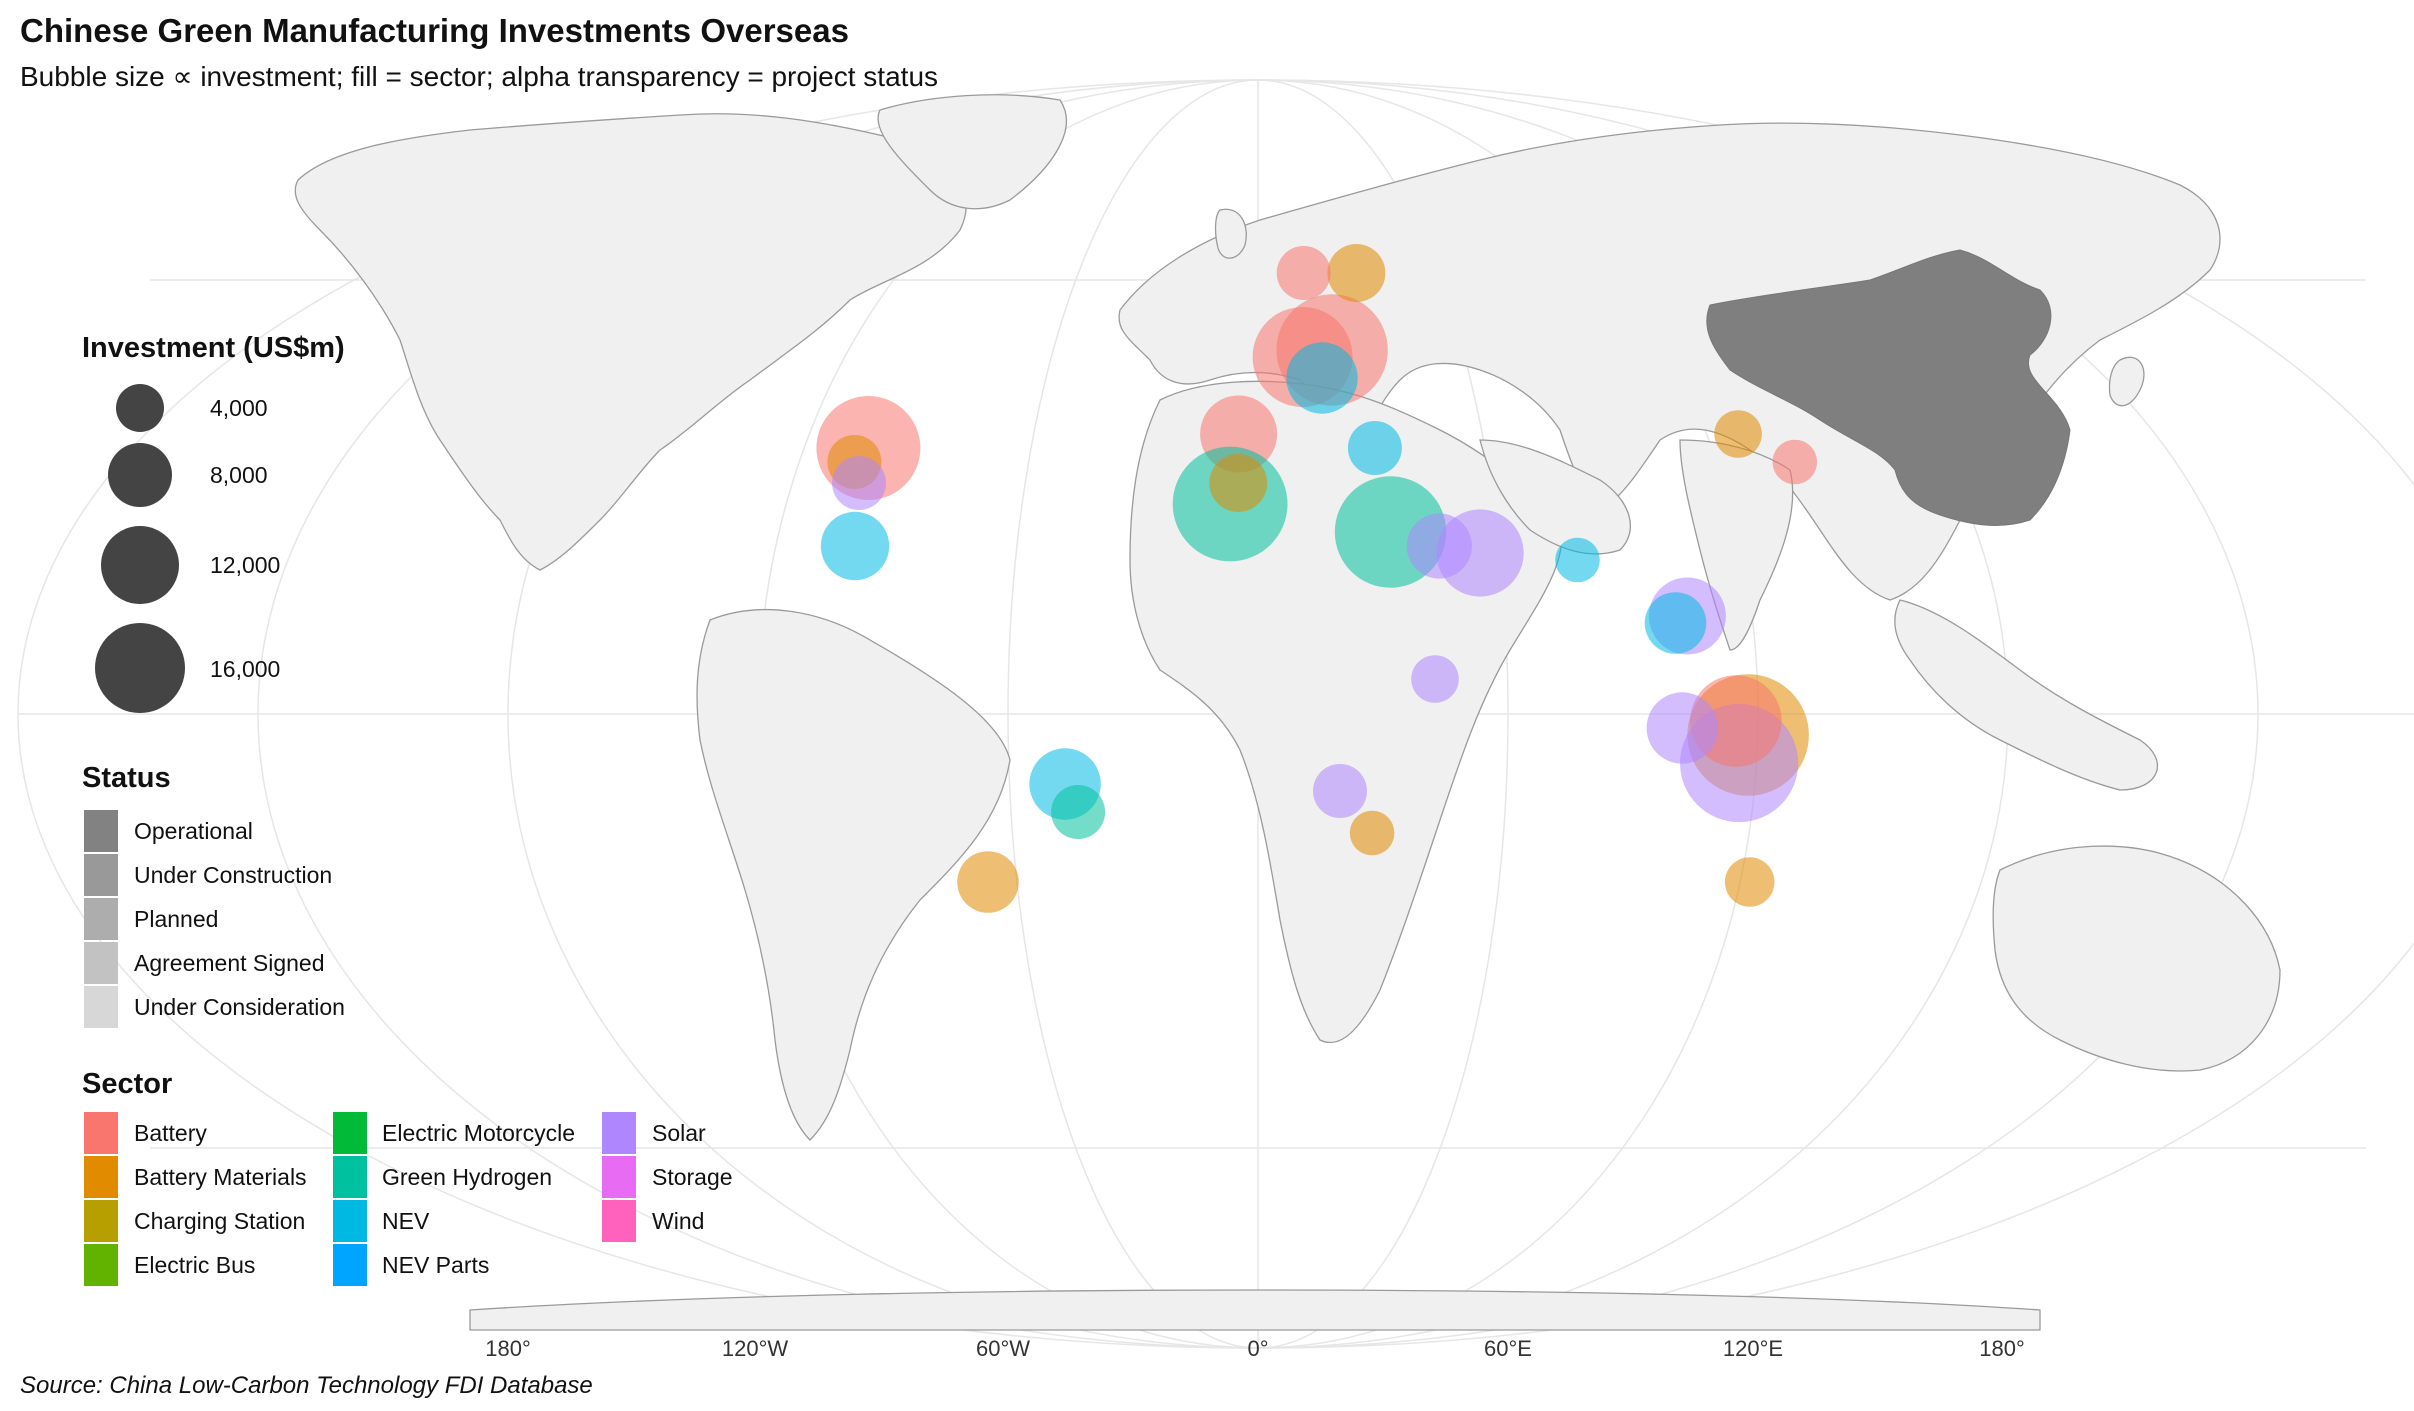  What do you see at coordinates (213, 348) in the screenshot?
I see `investment-legend-title: Investment (US$m)` at bounding box center [213, 348].